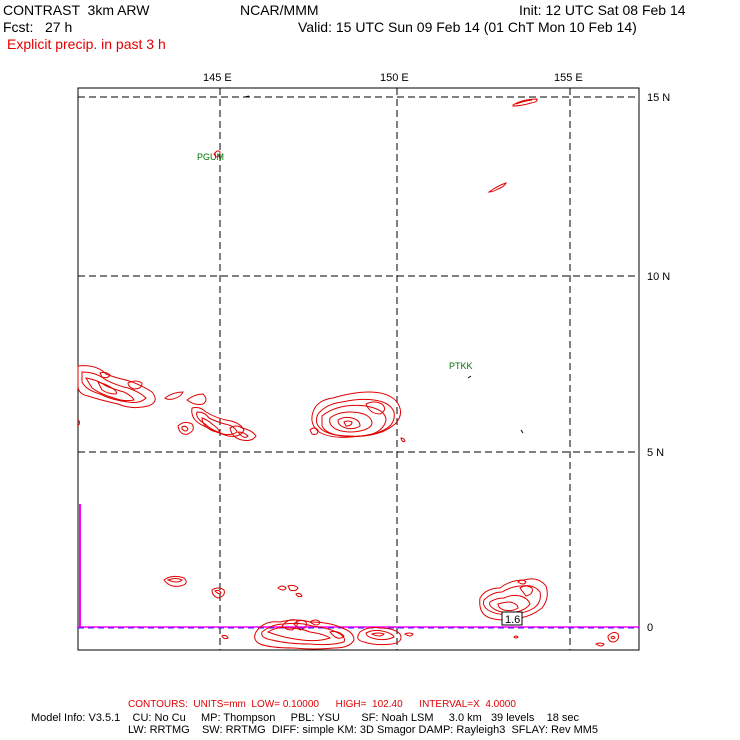  I want to click on station-pgum: PGUM, so click(210, 157).